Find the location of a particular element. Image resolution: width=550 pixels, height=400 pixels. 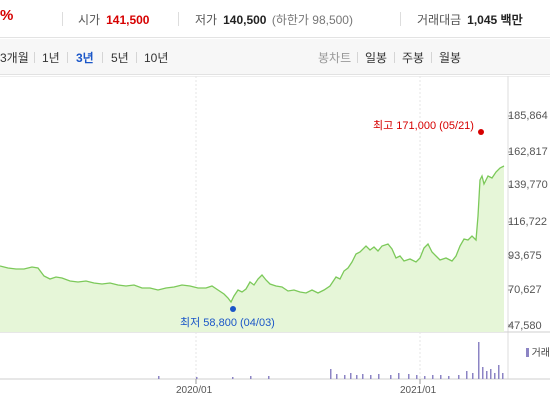

daily-button: 일봉 is located at coordinates (376, 58).